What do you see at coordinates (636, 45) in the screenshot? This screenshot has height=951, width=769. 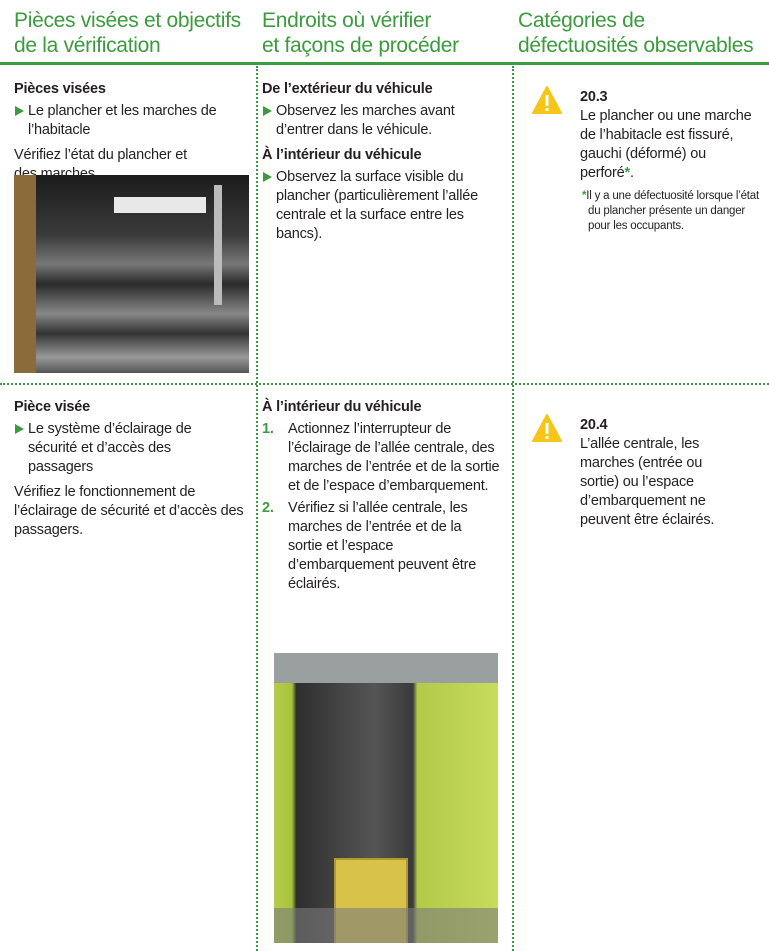 I see `header-line: défectuosités observables` at bounding box center [636, 45].